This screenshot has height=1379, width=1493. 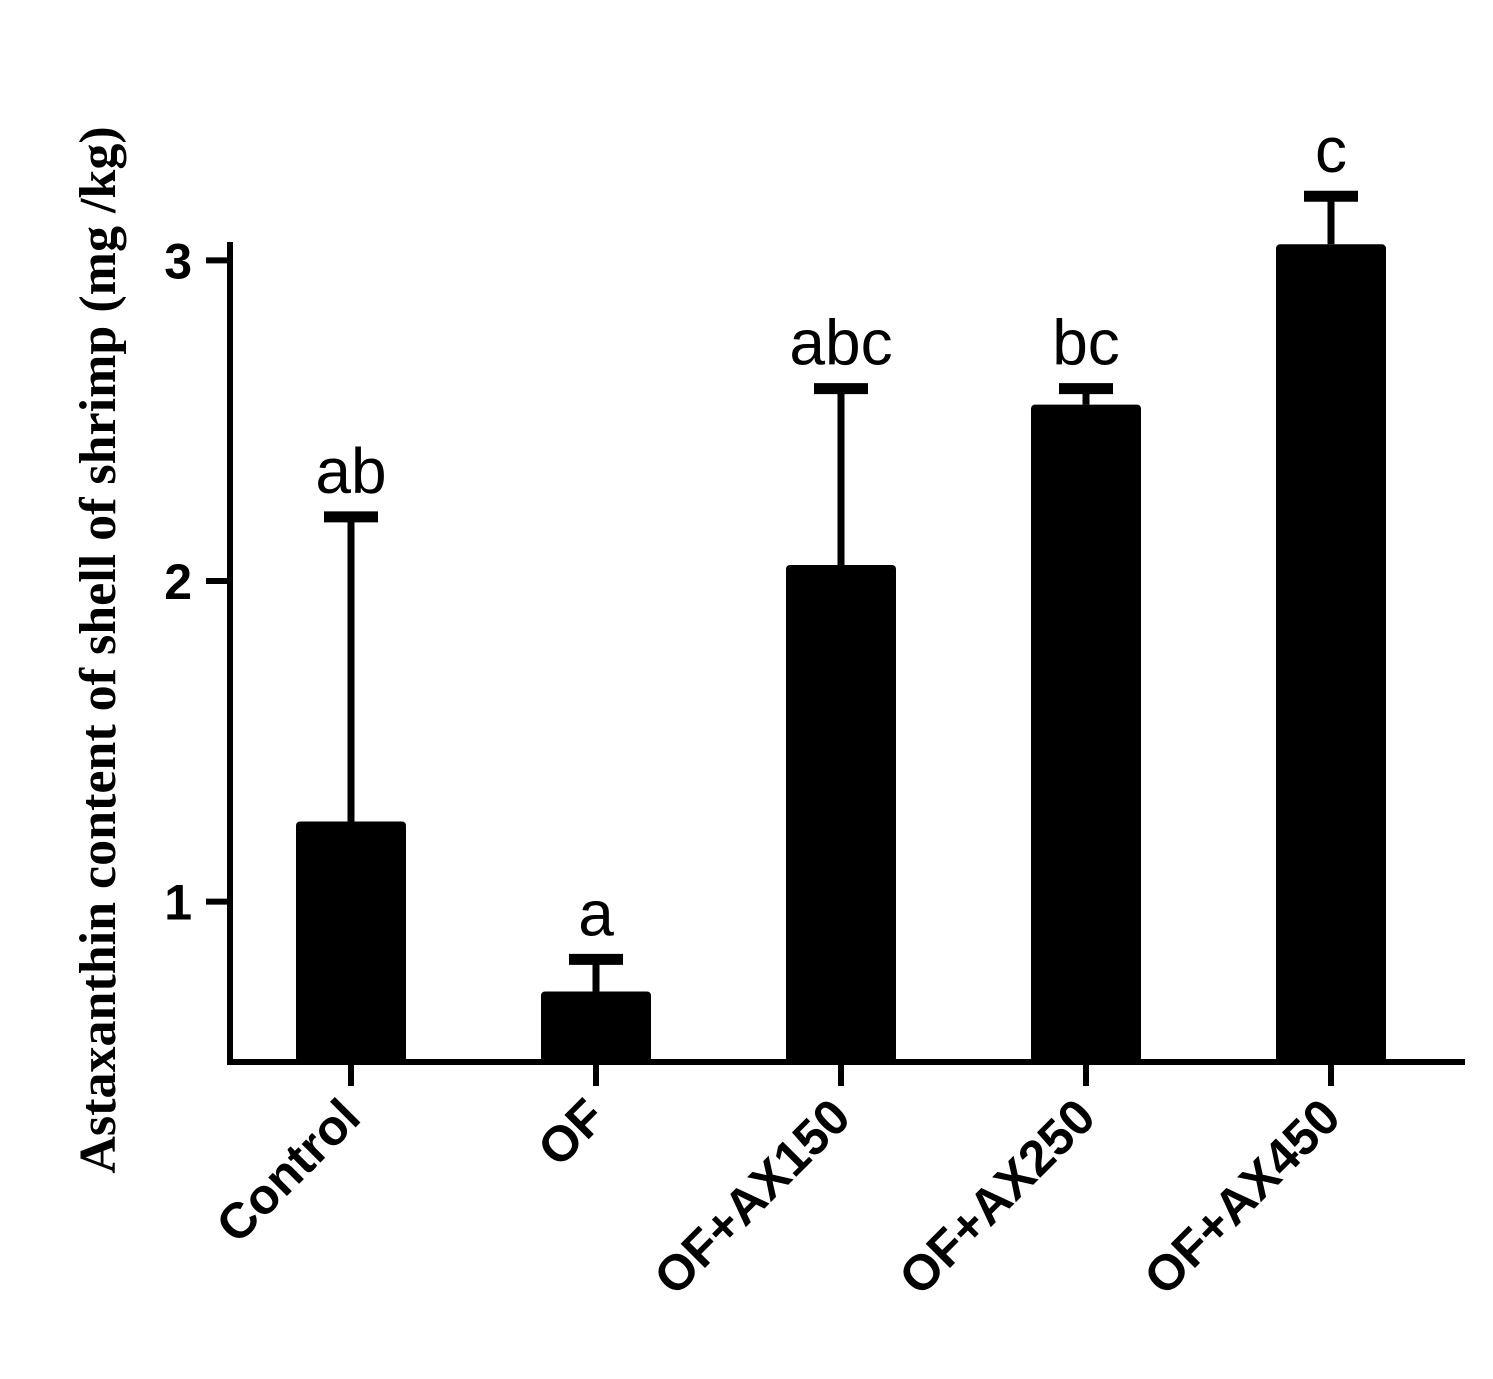 What do you see at coordinates (840, 343) in the screenshot?
I see `significance-label: abc` at bounding box center [840, 343].